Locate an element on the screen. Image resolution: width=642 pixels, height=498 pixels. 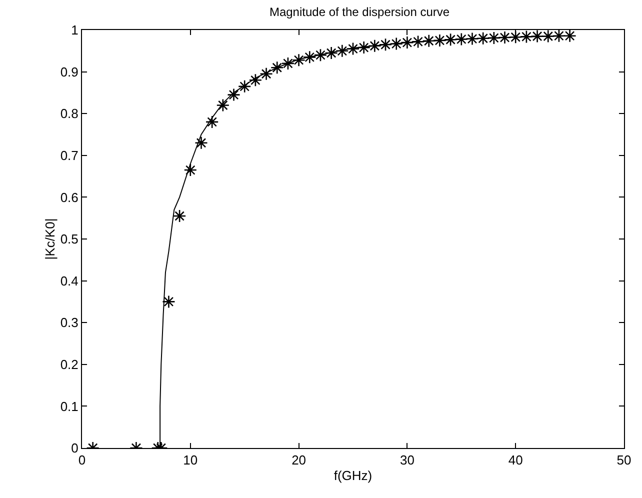
x-axis-title: f(GHz) is located at coordinates (353, 476).